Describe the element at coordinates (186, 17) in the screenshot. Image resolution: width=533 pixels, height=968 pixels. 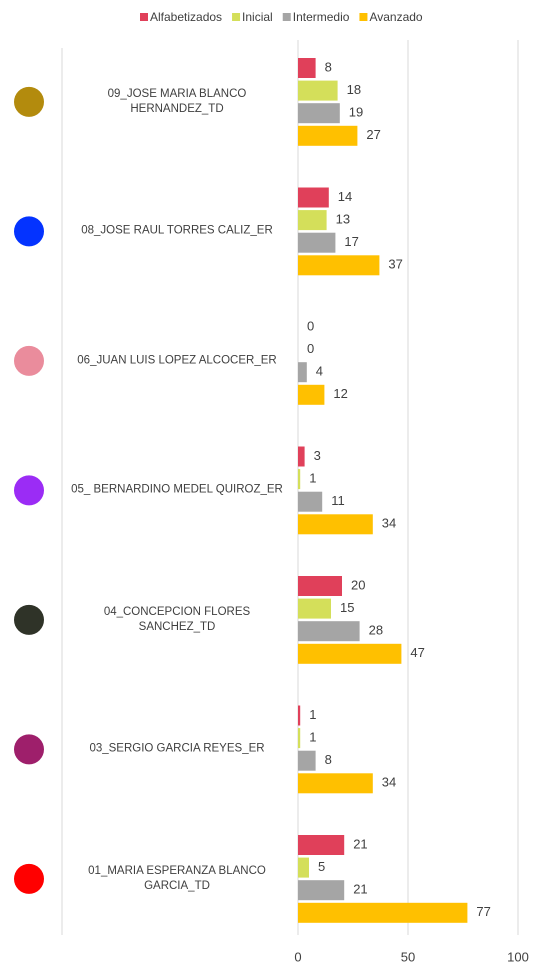
I see `legend-label: Alfabetizados` at that location.